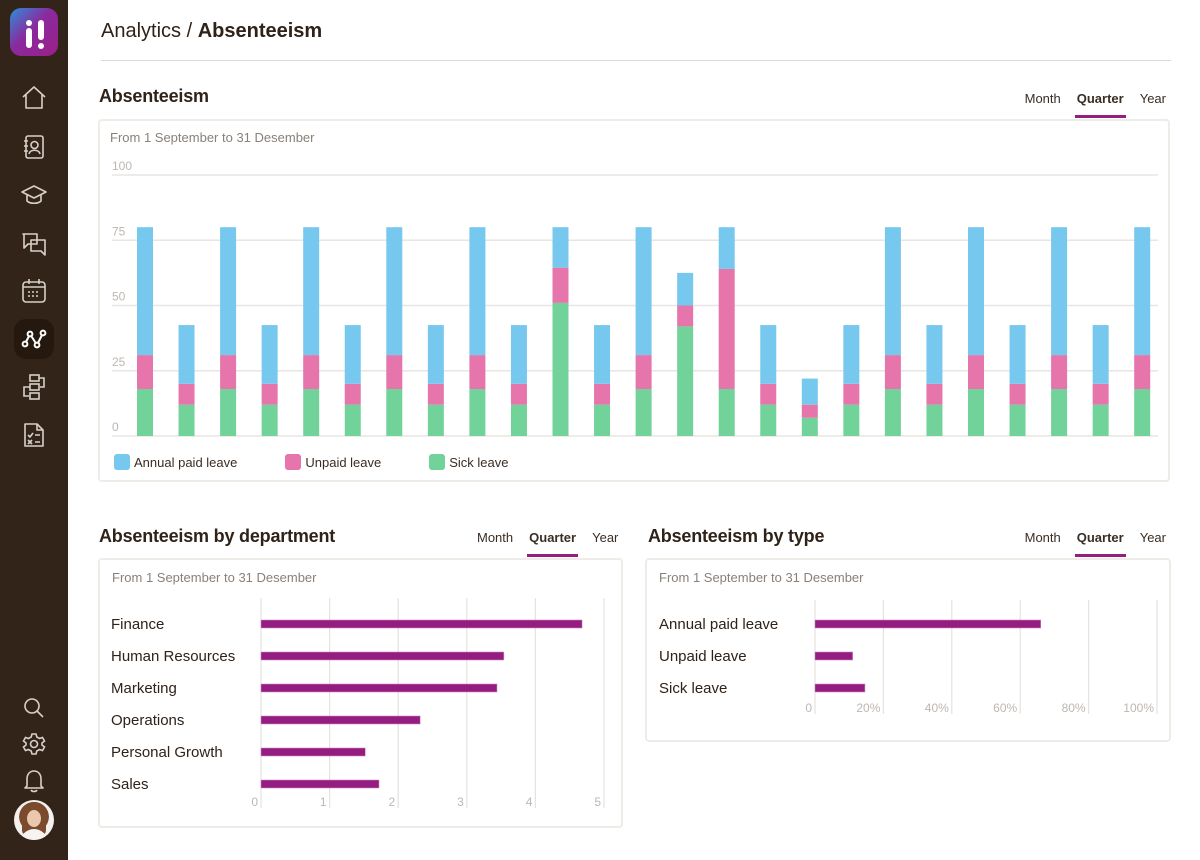  What do you see at coordinates (703, 656) in the screenshot?
I see `category-label: Unpaid leave` at bounding box center [703, 656].